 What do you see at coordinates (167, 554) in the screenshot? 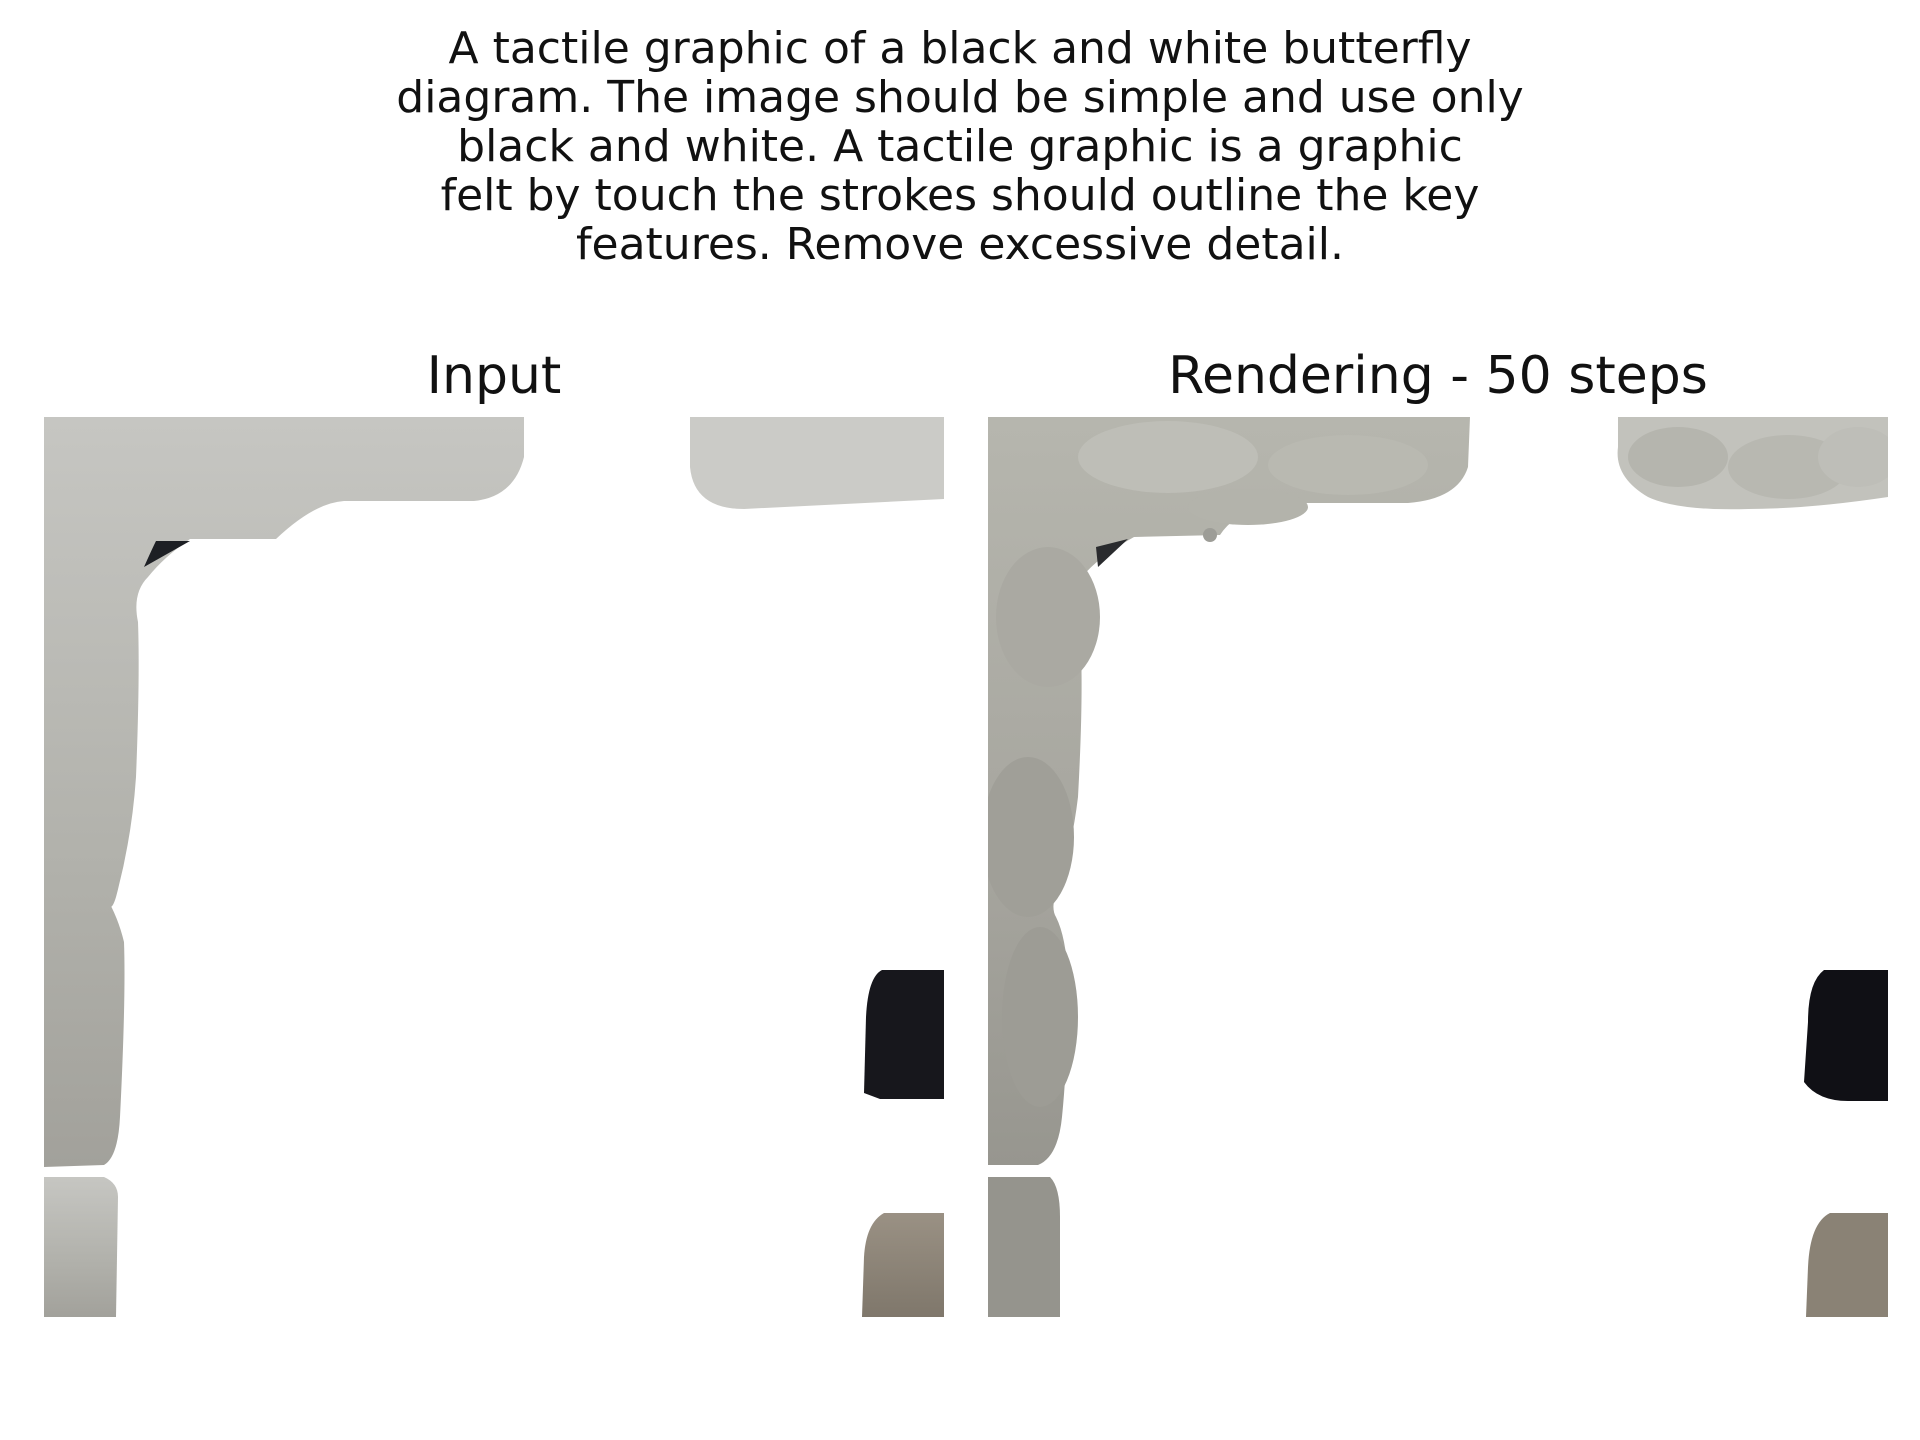
I see `input-dark-corner` at bounding box center [167, 554].